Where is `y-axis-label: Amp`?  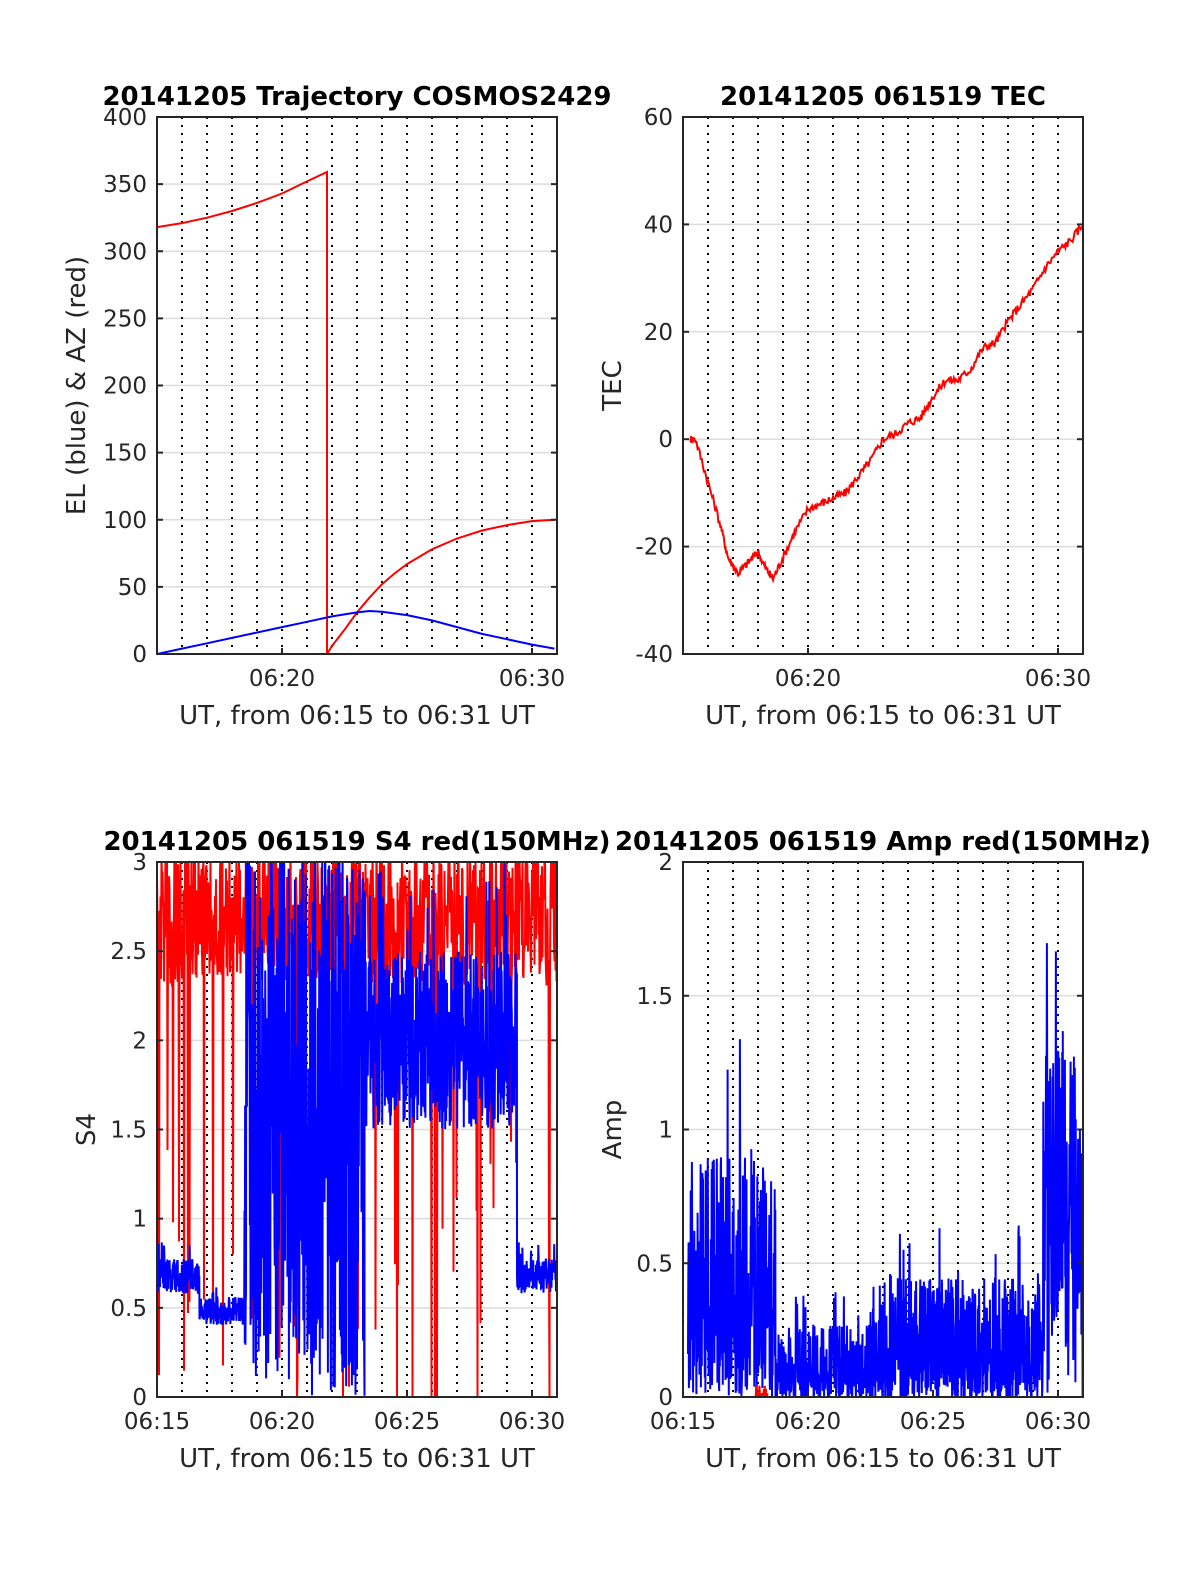
y-axis-label: Amp is located at coordinates (613, 1130).